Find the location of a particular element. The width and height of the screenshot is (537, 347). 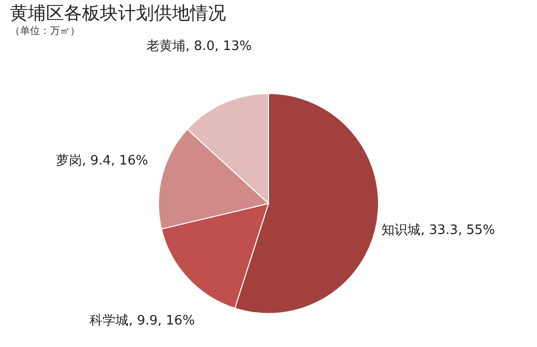

chart-subtitle: （单位：万㎡） is located at coordinates (45, 31).